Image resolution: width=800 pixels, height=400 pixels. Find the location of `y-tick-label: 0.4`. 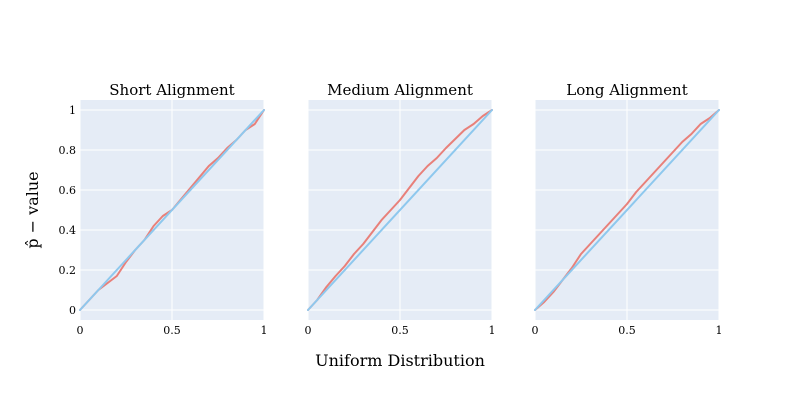

y-tick-label: 0.4 is located at coordinates (68, 230).